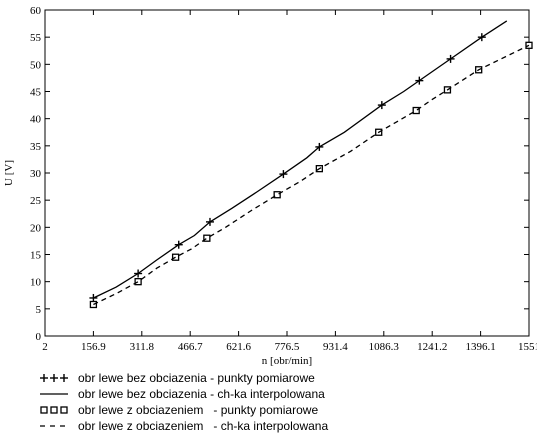  I want to click on y-tick-label: 60, so click(36, 11).